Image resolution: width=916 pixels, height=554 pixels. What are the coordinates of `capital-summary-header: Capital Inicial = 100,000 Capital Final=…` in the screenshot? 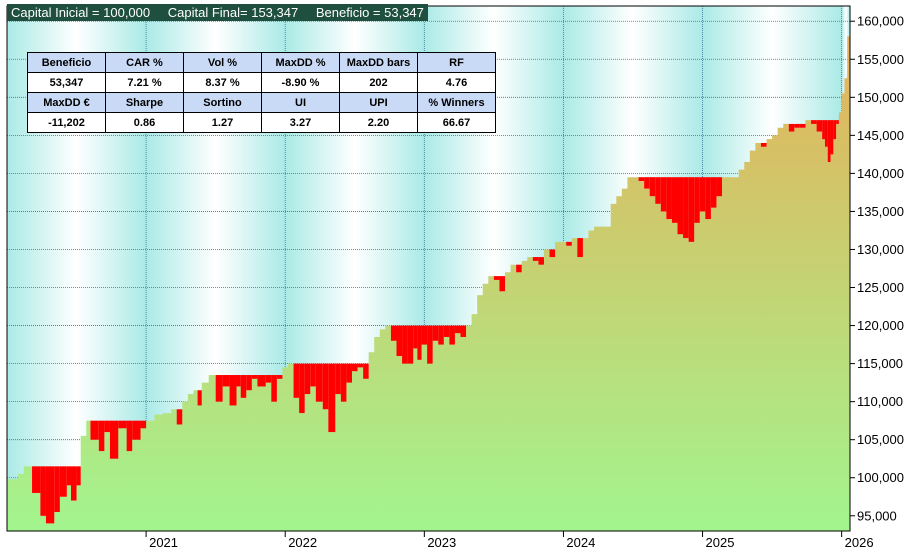 It's located at (217, 12).